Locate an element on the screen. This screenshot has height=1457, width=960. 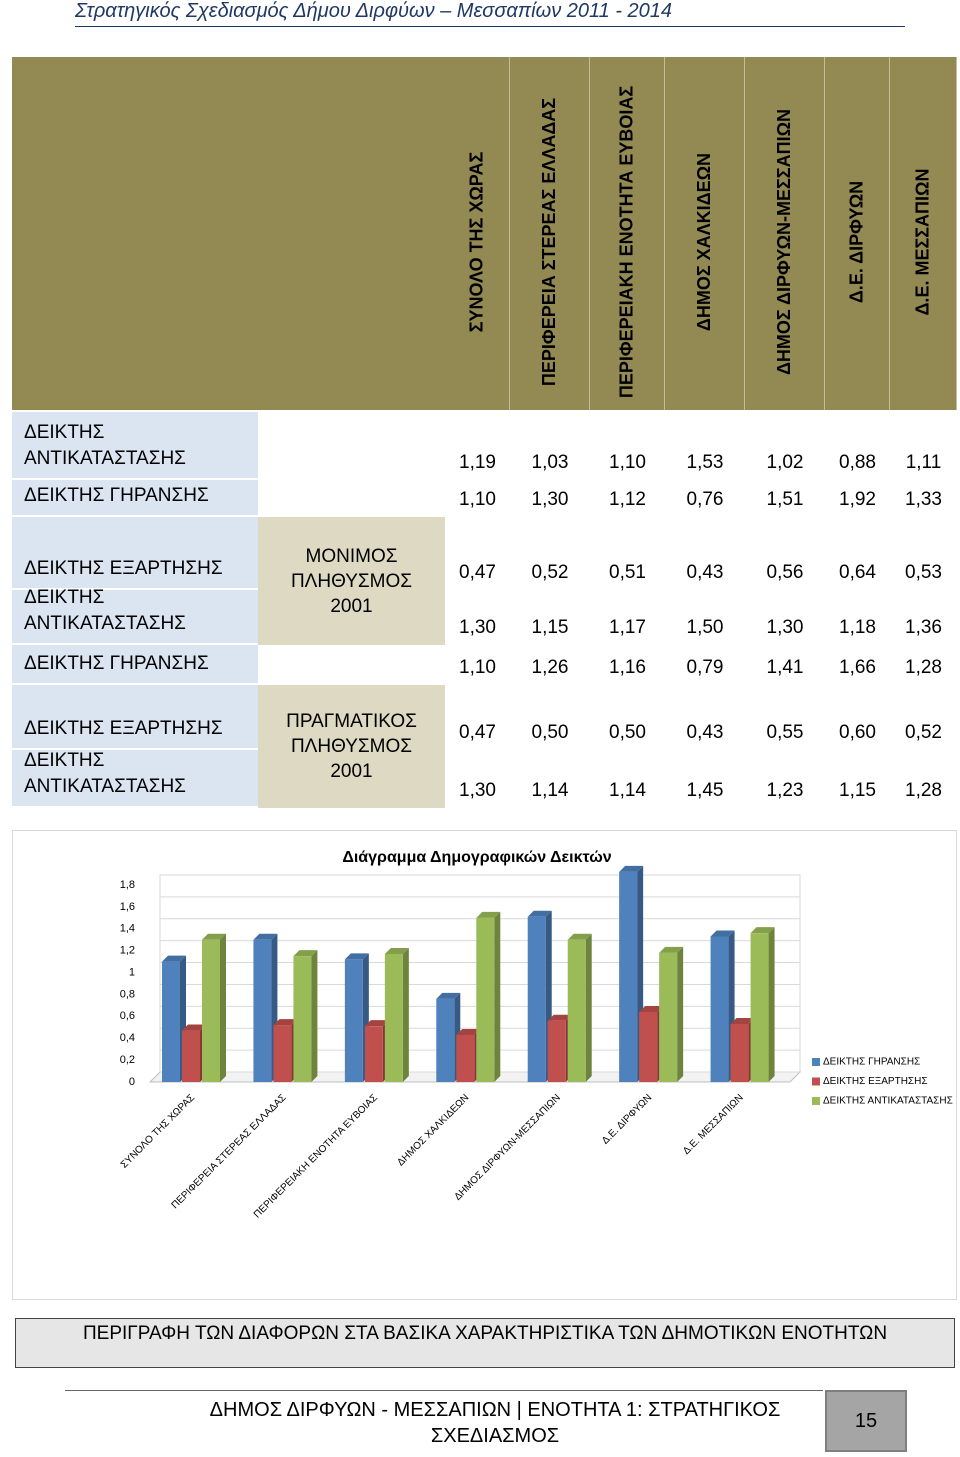
cell-value: 1,15 is located at coordinates (550, 627).